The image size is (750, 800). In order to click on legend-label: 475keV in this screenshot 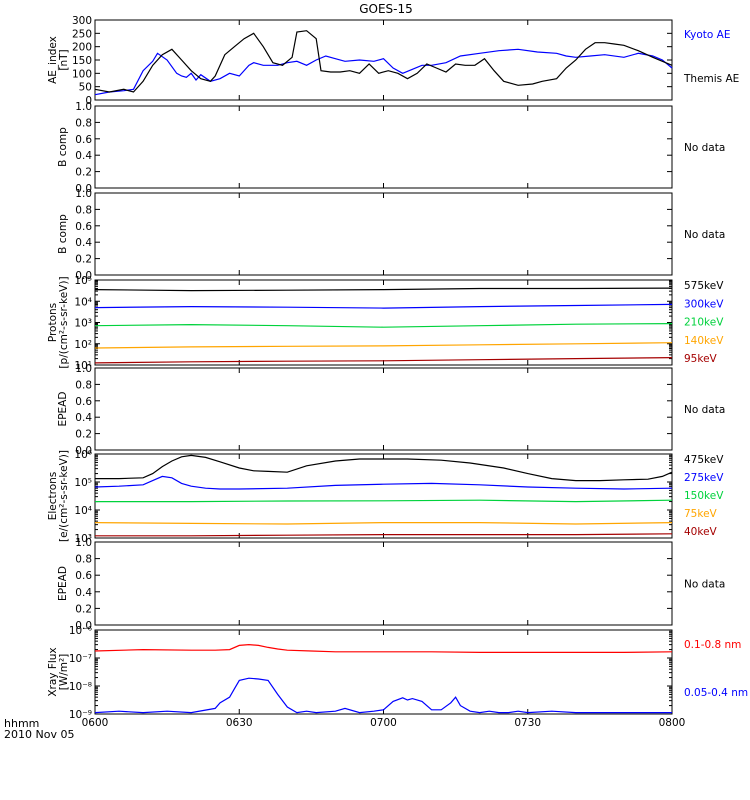, I will do `click(704, 460)`.